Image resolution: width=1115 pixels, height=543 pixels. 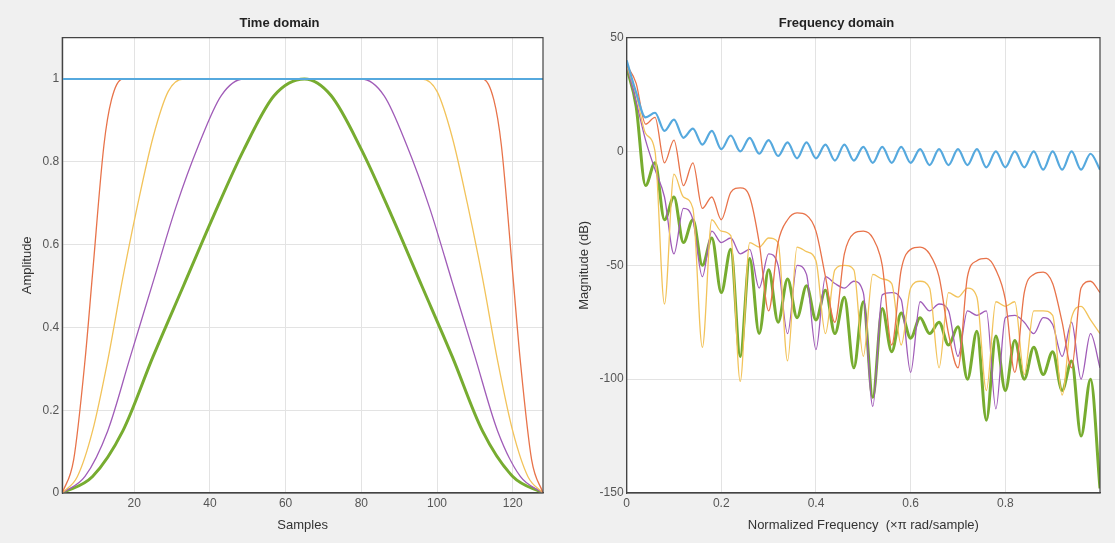 What do you see at coordinates (51, 161) in the screenshot?
I see `y-tick-label: 0.8` at bounding box center [51, 161].